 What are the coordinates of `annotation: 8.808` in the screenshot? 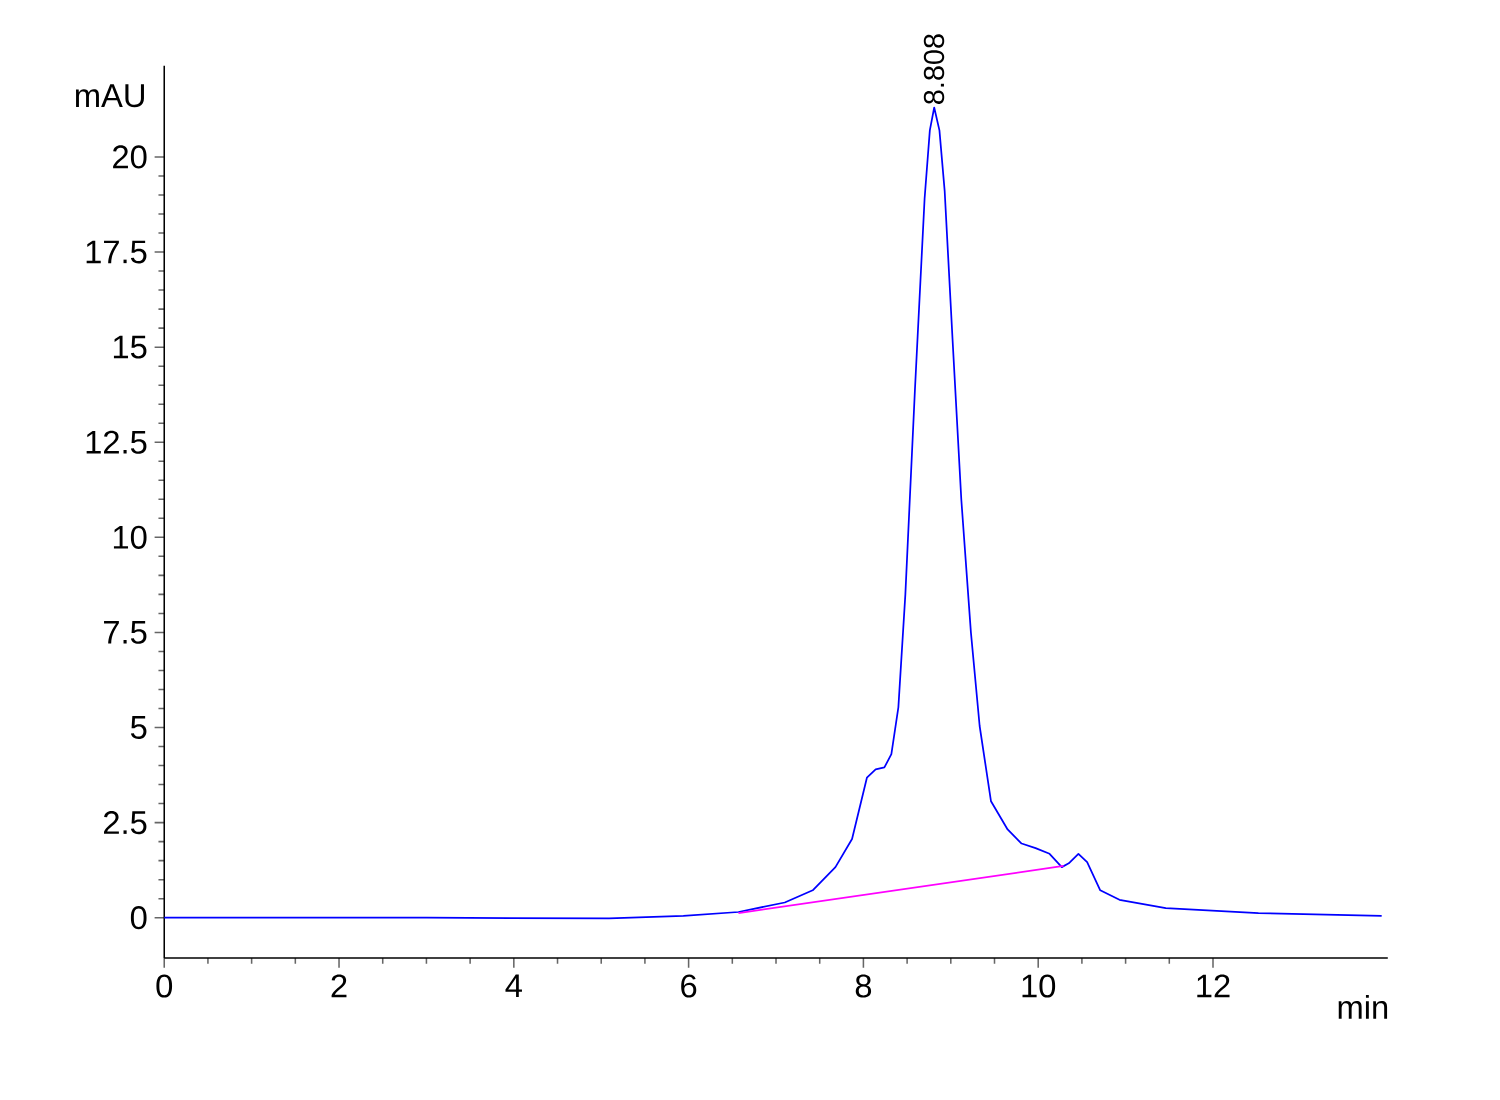 It's located at (934, 69).